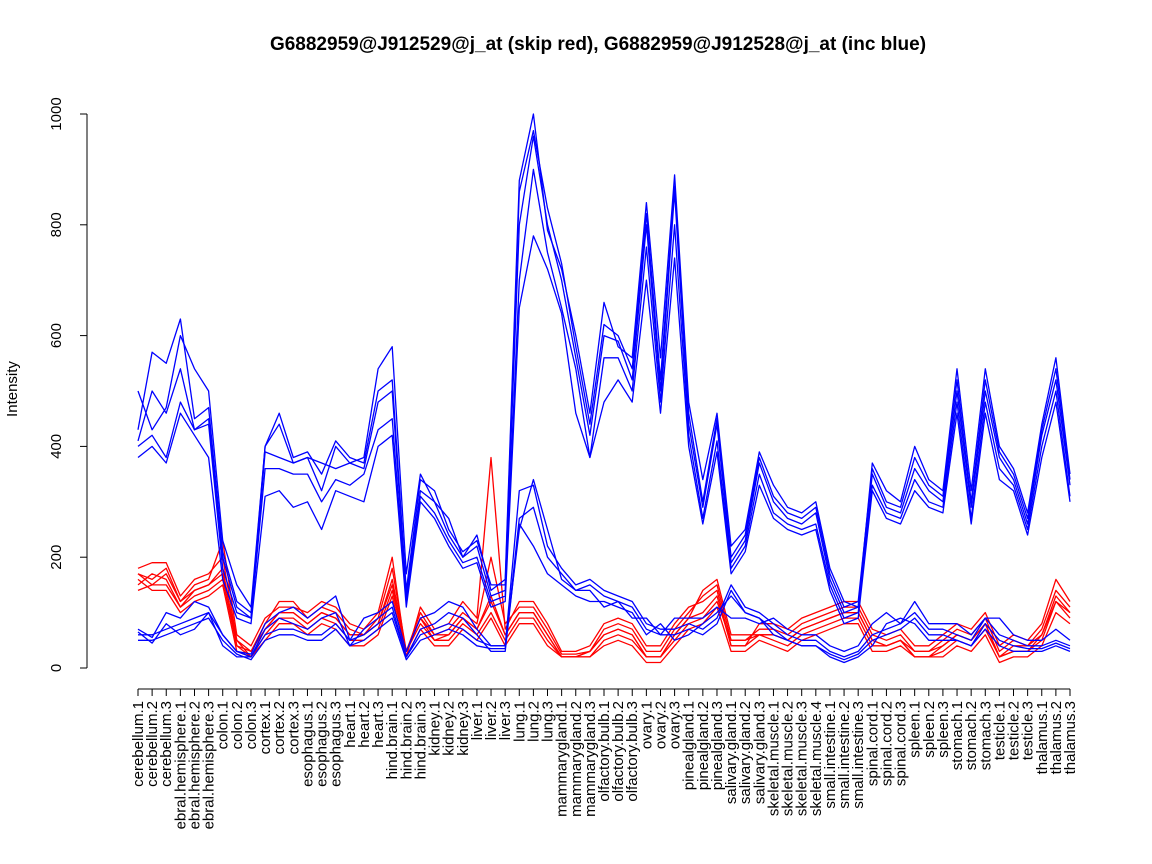 Image resolution: width=1152 pixels, height=864 pixels. What do you see at coordinates (604, 751) in the screenshot?
I see `x-tick-label: olfactory.bulb.1` at bounding box center [604, 751].